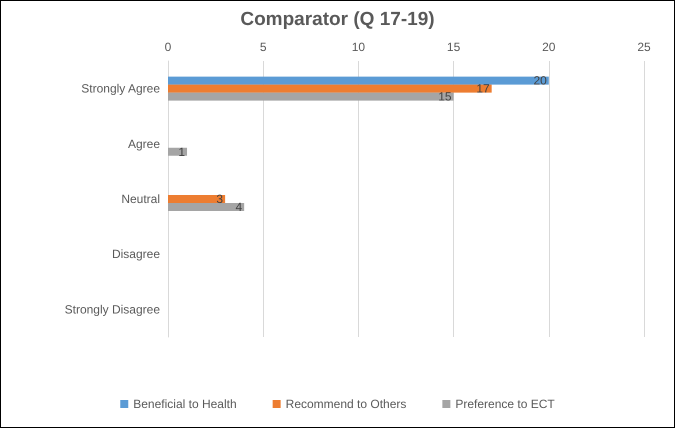 This screenshot has height=428, width=675. What do you see at coordinates (483, 89) in the screenshot?
I see `data-label: 17` at bounding box center [483, 89].